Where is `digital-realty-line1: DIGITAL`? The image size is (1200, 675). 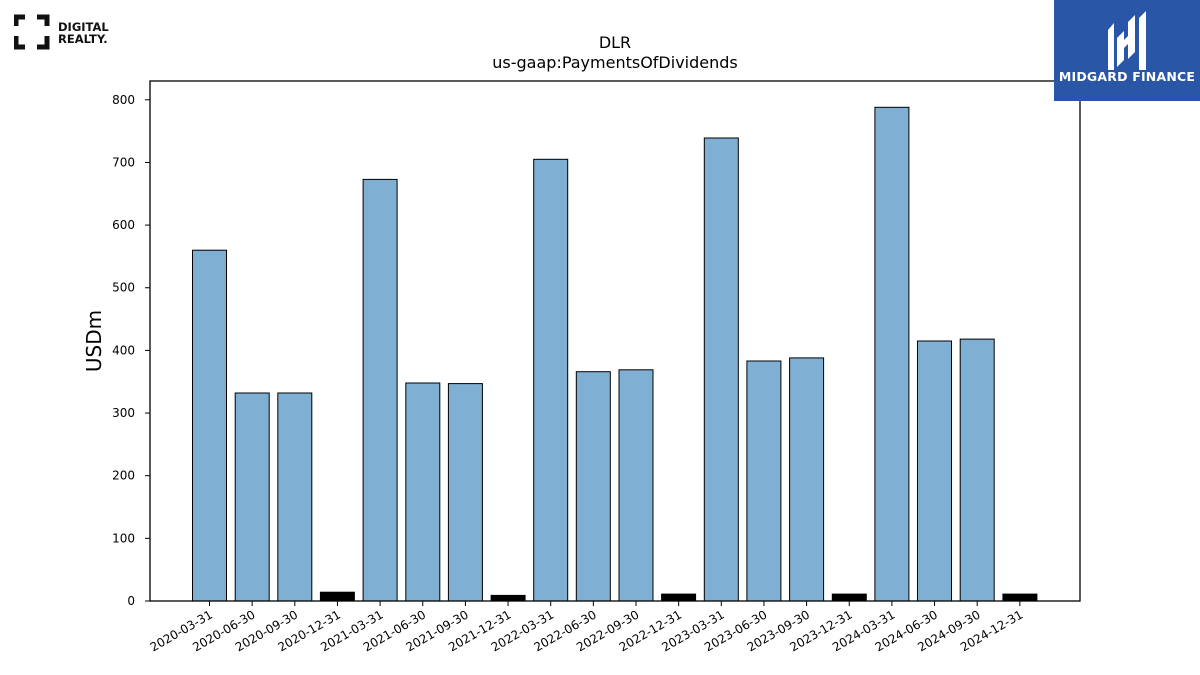
digital-realty-line1: DIGITAL is located at coordinates (83, 27).